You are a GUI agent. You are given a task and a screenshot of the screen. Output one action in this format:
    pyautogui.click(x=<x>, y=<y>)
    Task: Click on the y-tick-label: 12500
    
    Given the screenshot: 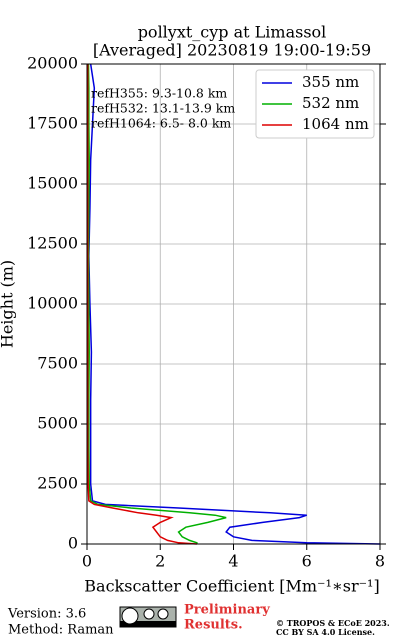 What is the action you would take?
    pyautogui.click(x=52, y=243)
    